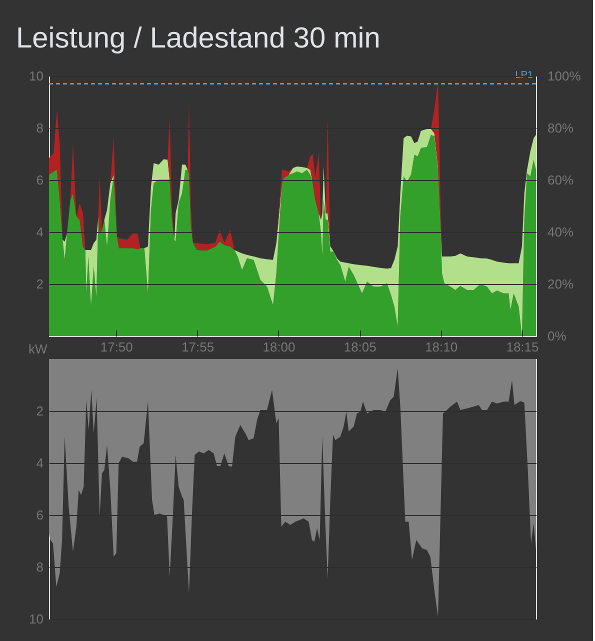 This screenshot has height=641, width=595. Describe the element at coordinates (441, 347) in the screenshot. I see `x-tick-label: 18:10` at that location.